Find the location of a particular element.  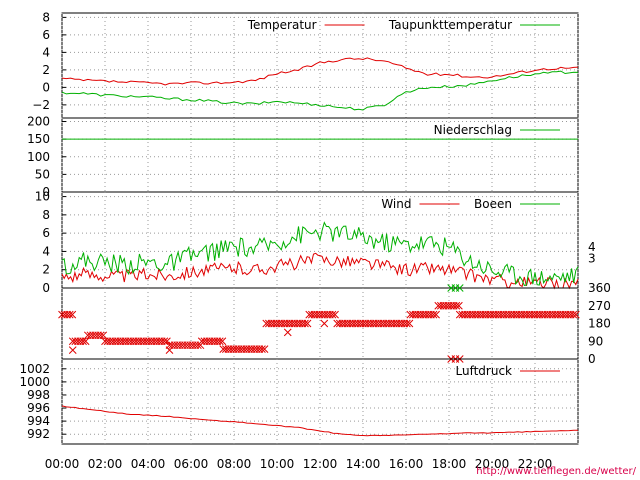

x-tick-label: 12:00 is located at coordinates (320, 464).